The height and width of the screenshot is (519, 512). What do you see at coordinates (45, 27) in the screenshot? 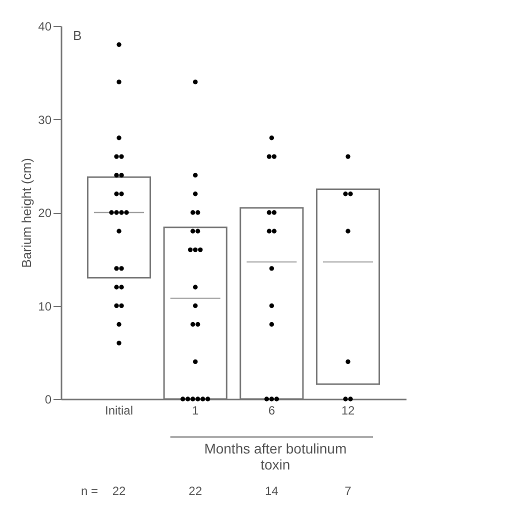
I see `y-tick-label: 40` at bounding box center [45, 27].